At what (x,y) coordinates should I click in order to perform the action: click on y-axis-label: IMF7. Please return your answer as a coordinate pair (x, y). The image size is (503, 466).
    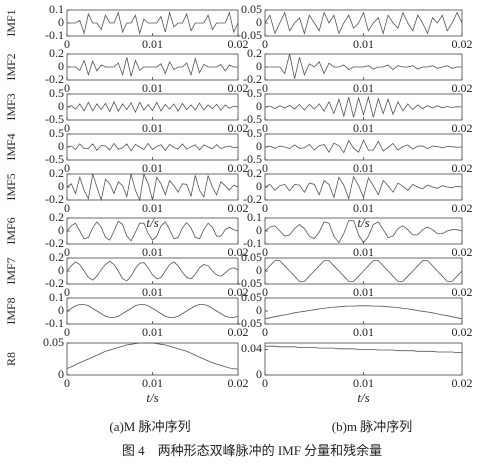
    Looking at the image, I should click on (11, 270).